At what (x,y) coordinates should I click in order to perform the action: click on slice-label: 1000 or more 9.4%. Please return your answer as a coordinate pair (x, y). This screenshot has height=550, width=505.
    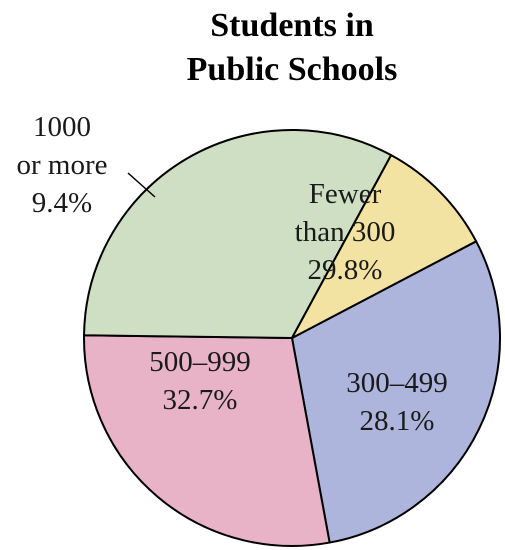
    Looking at the image, I should click on (62, 165).